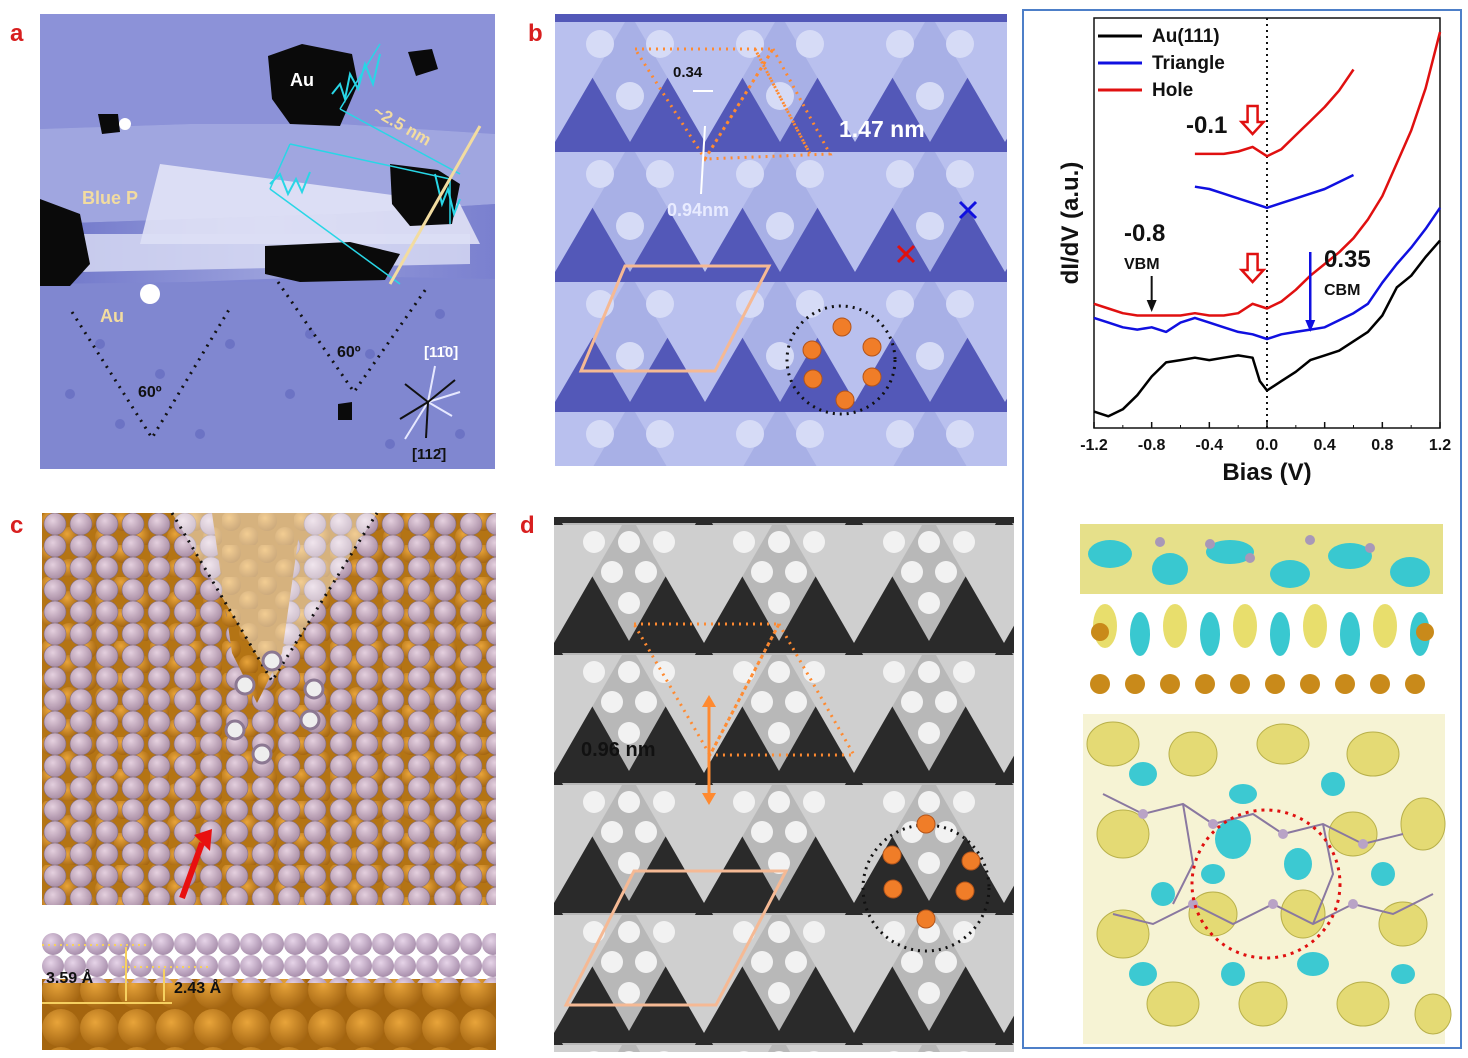 The width and height of the screenshot is (1468, 1058). Describe the element at coordinates (882, 129) in the screenshot. I see `label-period: 1.47 nm` at that location.